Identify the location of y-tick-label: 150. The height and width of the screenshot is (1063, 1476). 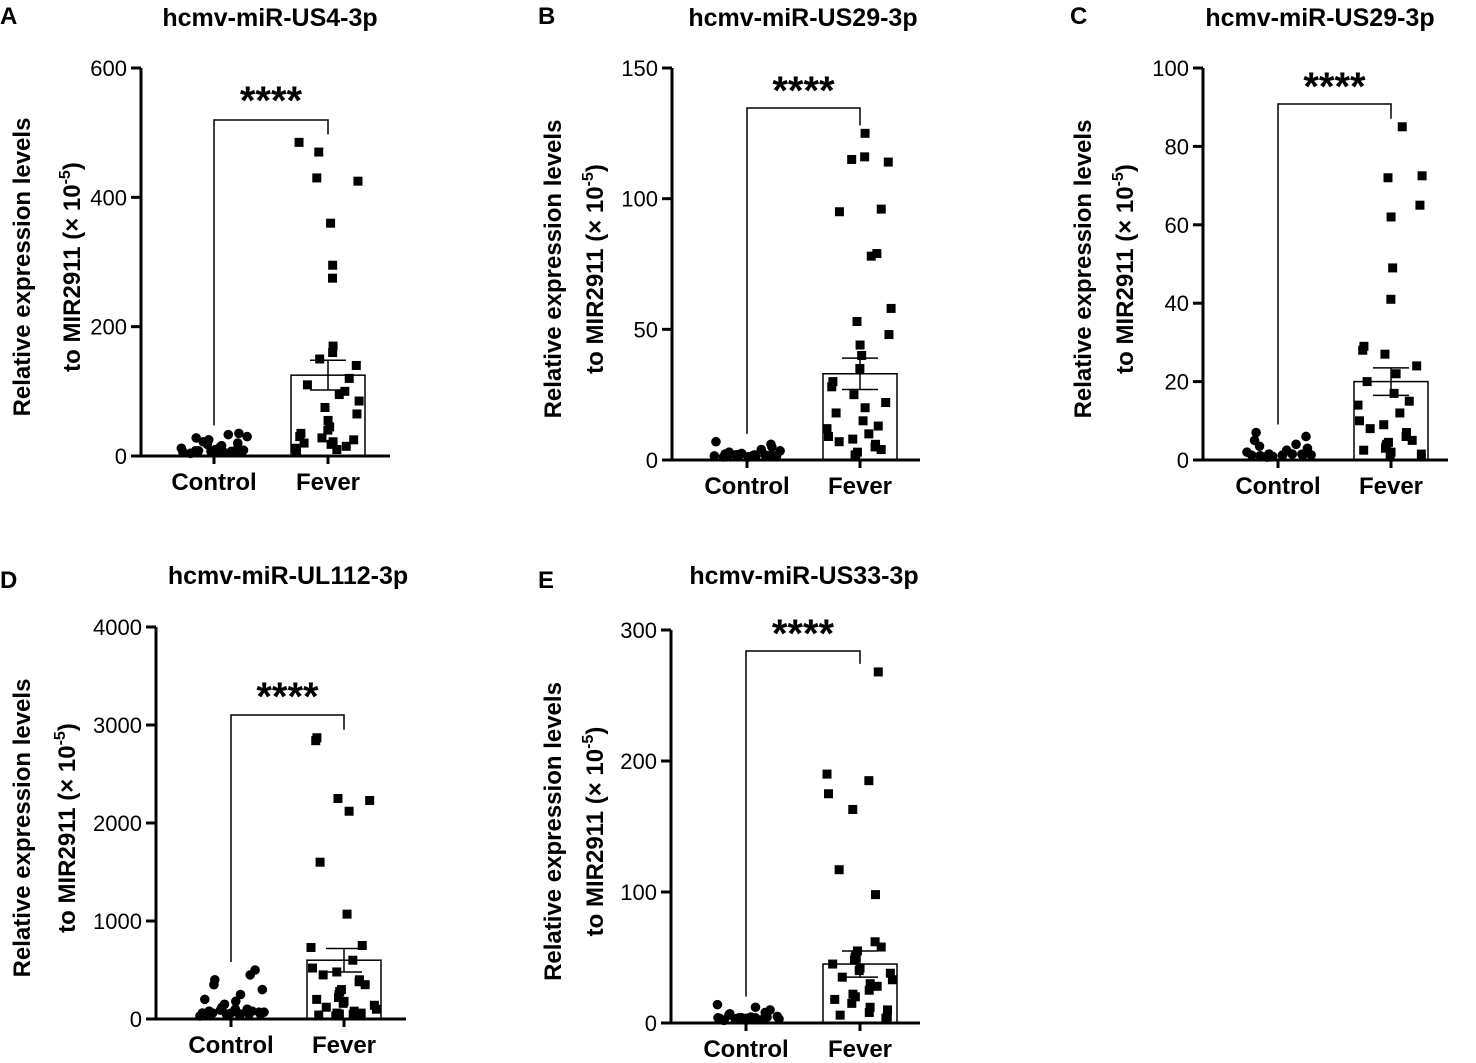
(639, 68).